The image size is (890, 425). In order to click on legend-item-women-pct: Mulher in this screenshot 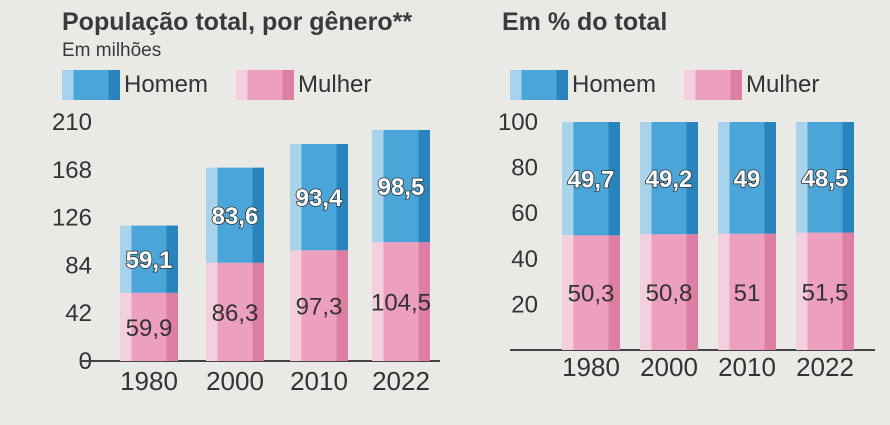, I will do `click(751, 85)`.